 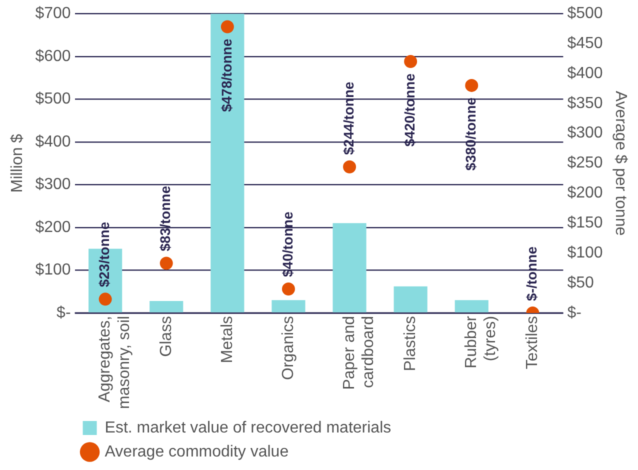 I want to click on y2-tick-label: $500, so click(x=585, y=13).